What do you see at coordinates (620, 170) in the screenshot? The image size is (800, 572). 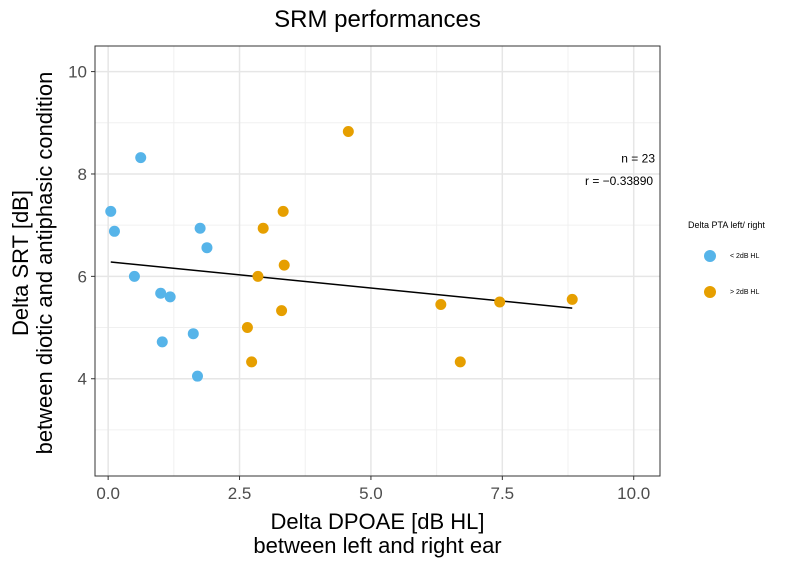 I see `annotations: n = 23 r = −0.33890` at bounding box center [620, 170].